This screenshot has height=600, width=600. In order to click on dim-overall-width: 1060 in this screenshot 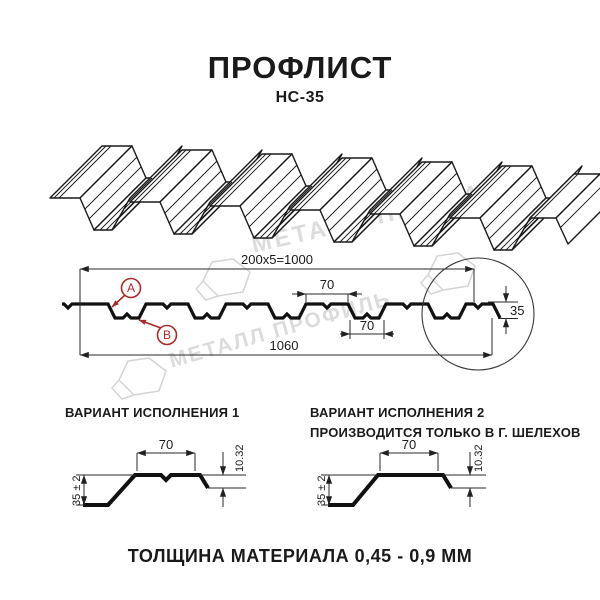, I will do `click(284, 345)`.